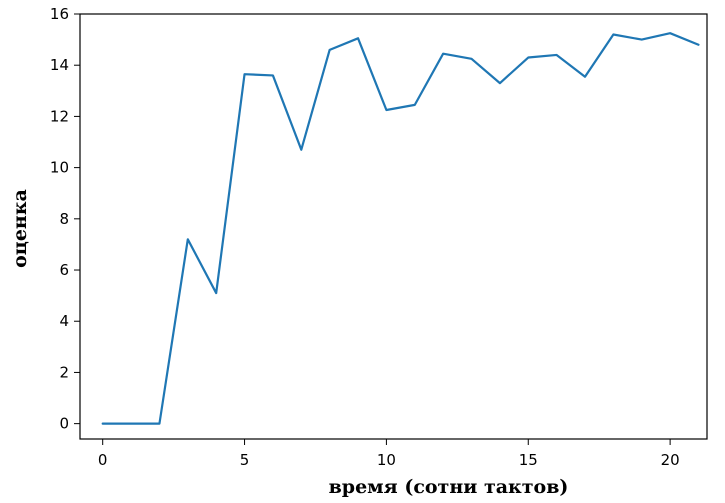  What do you see at coordinates (64, 321) in the screenshot?
I see `y-tick-label: 4` at bounding box center [64, 321].